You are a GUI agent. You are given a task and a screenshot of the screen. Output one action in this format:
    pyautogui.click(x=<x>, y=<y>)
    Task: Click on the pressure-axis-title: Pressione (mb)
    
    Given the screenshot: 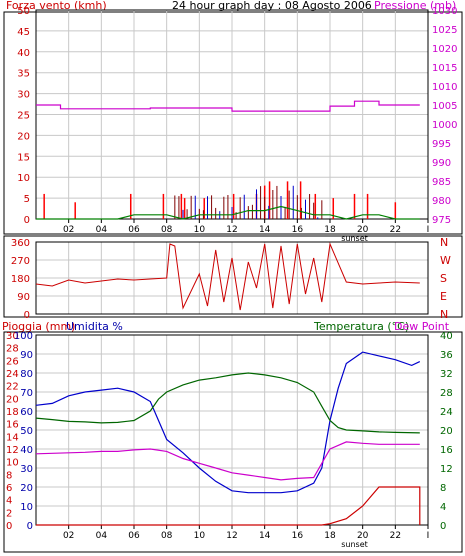 What is the action you would take?
    pyautogui.click(x=415, y=6)
    